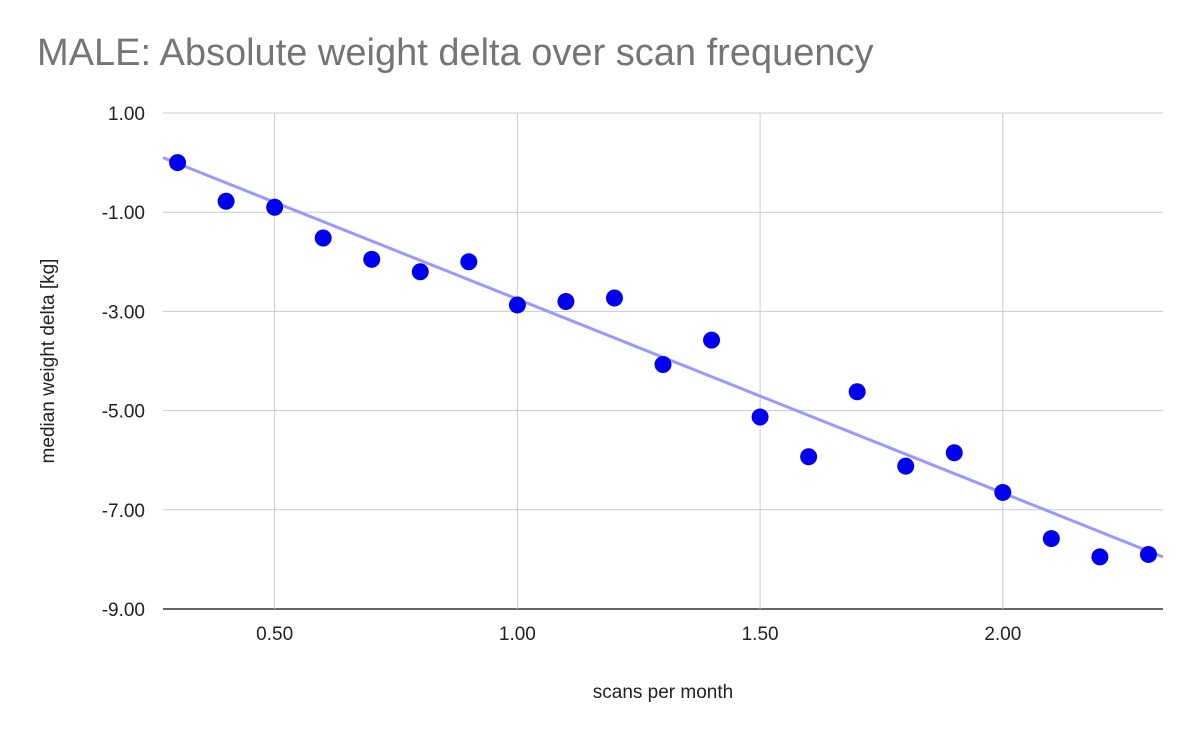 Image resolution: width=1200 pixels, height=742 pixels. What do you see at coordinates (48, 361) in the screenshot?
I see `y-axis-label: median weight delta [kg]` at bounding box center [48, 361].